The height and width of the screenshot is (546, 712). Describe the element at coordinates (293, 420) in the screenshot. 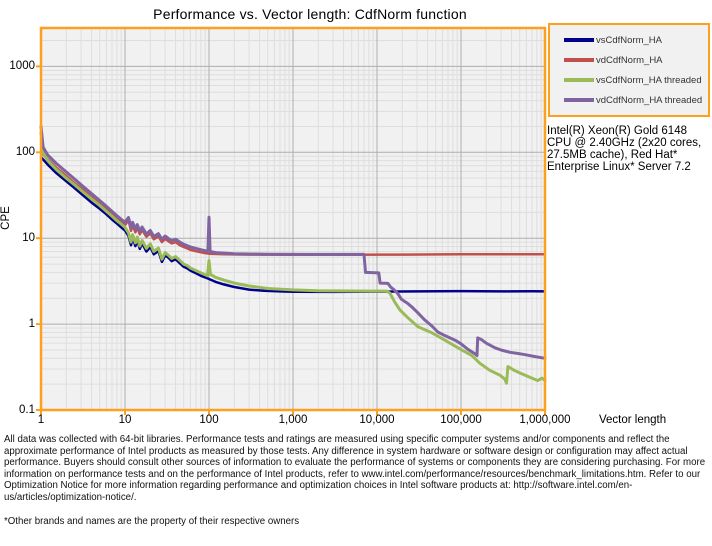

I see `x-tick-label: 1,000` at that location.